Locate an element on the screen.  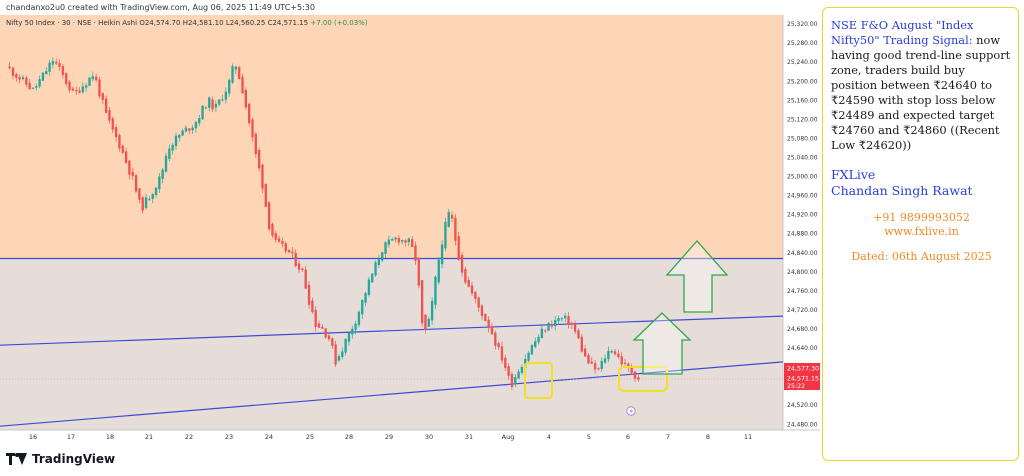
last-price-tag is located at coordinates (802, 381).